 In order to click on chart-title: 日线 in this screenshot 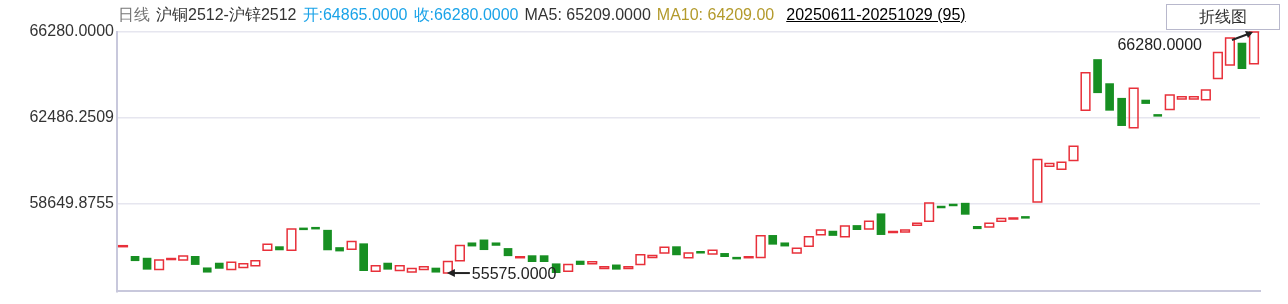, I will do `click(134, 14)`.